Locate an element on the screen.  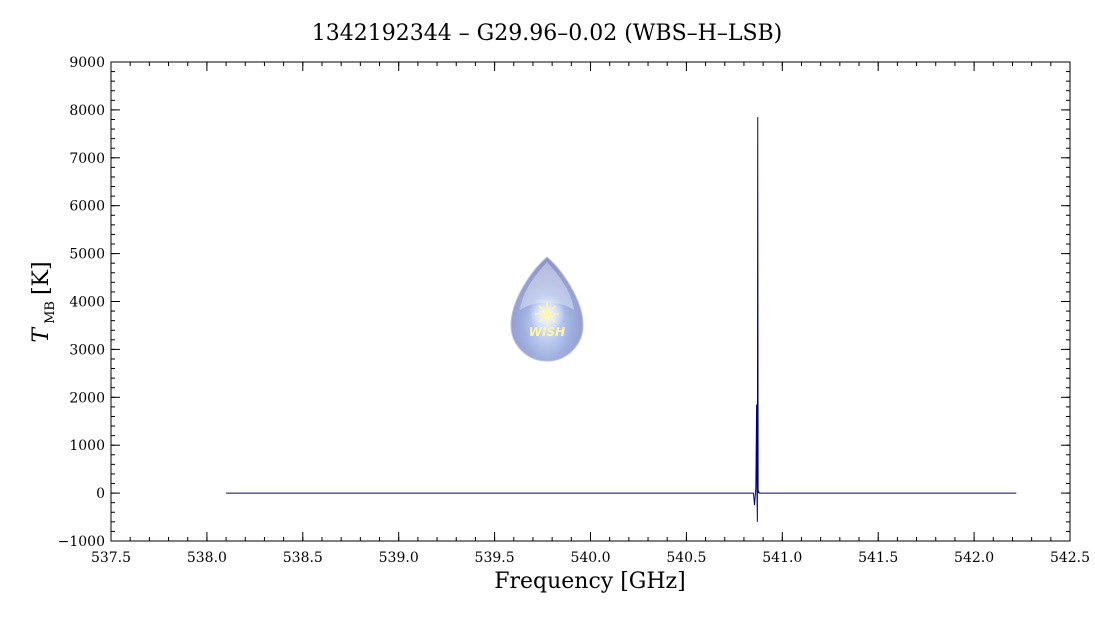
y-tick-label: 7000 is located at coordinates (87, 159).